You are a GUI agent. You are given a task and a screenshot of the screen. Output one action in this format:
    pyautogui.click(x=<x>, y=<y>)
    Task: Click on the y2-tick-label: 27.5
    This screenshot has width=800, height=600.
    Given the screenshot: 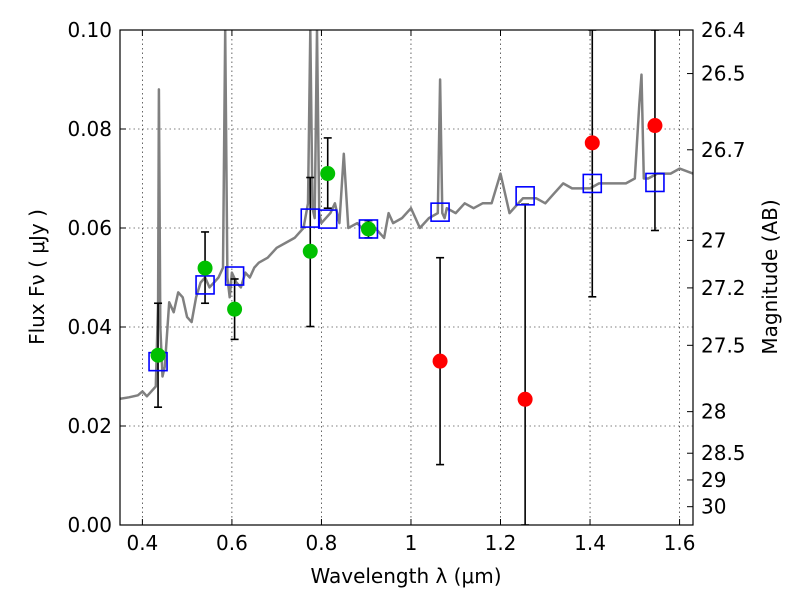 What is the action you would take?
    pyautogui.click(x=723, y=345)
    